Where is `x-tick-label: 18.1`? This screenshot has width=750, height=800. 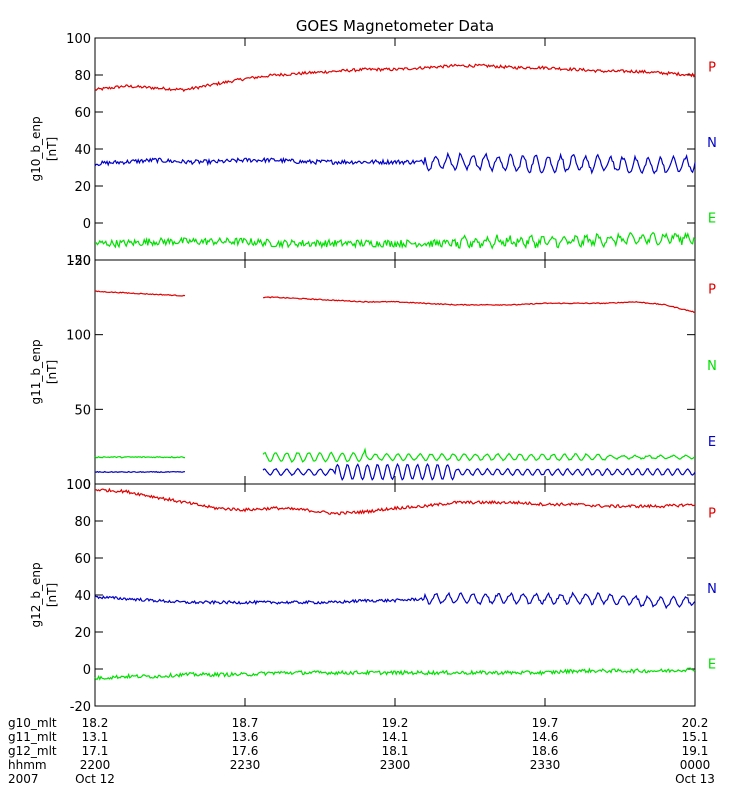 x-tick-label: 18.1 is located at coordinates (395, 751).